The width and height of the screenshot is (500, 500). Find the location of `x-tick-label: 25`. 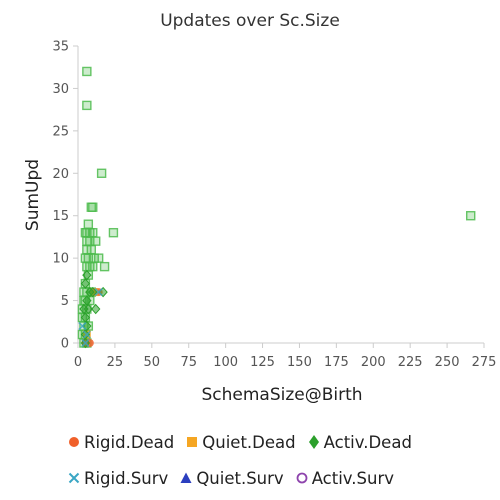

x-tick-label: 25 is located at coordinates (115, 362).